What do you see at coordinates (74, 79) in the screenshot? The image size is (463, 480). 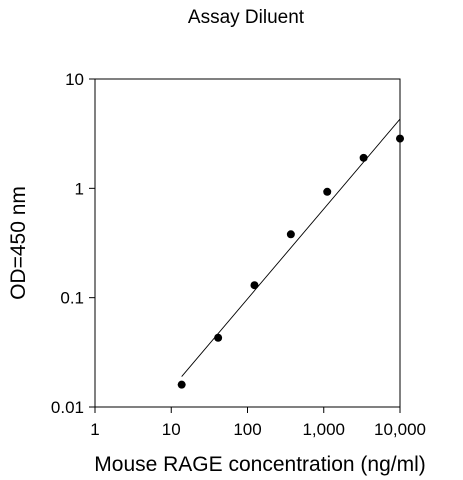 I see `y-tick-label-3: 10` at bounding box center [74, 79].